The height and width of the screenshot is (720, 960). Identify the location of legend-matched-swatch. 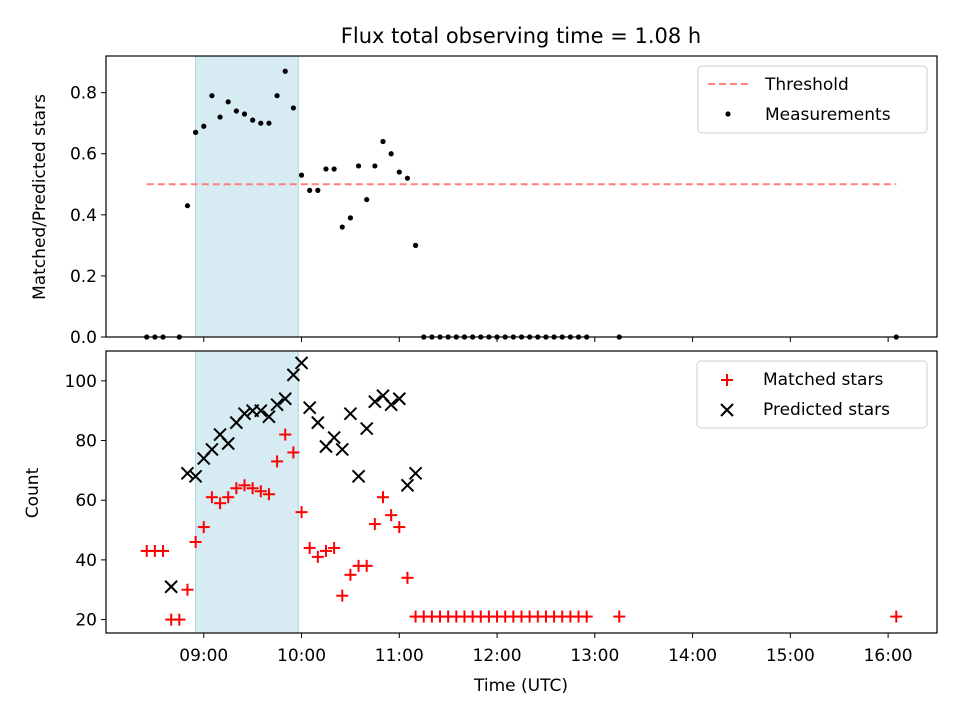
(727, 380).